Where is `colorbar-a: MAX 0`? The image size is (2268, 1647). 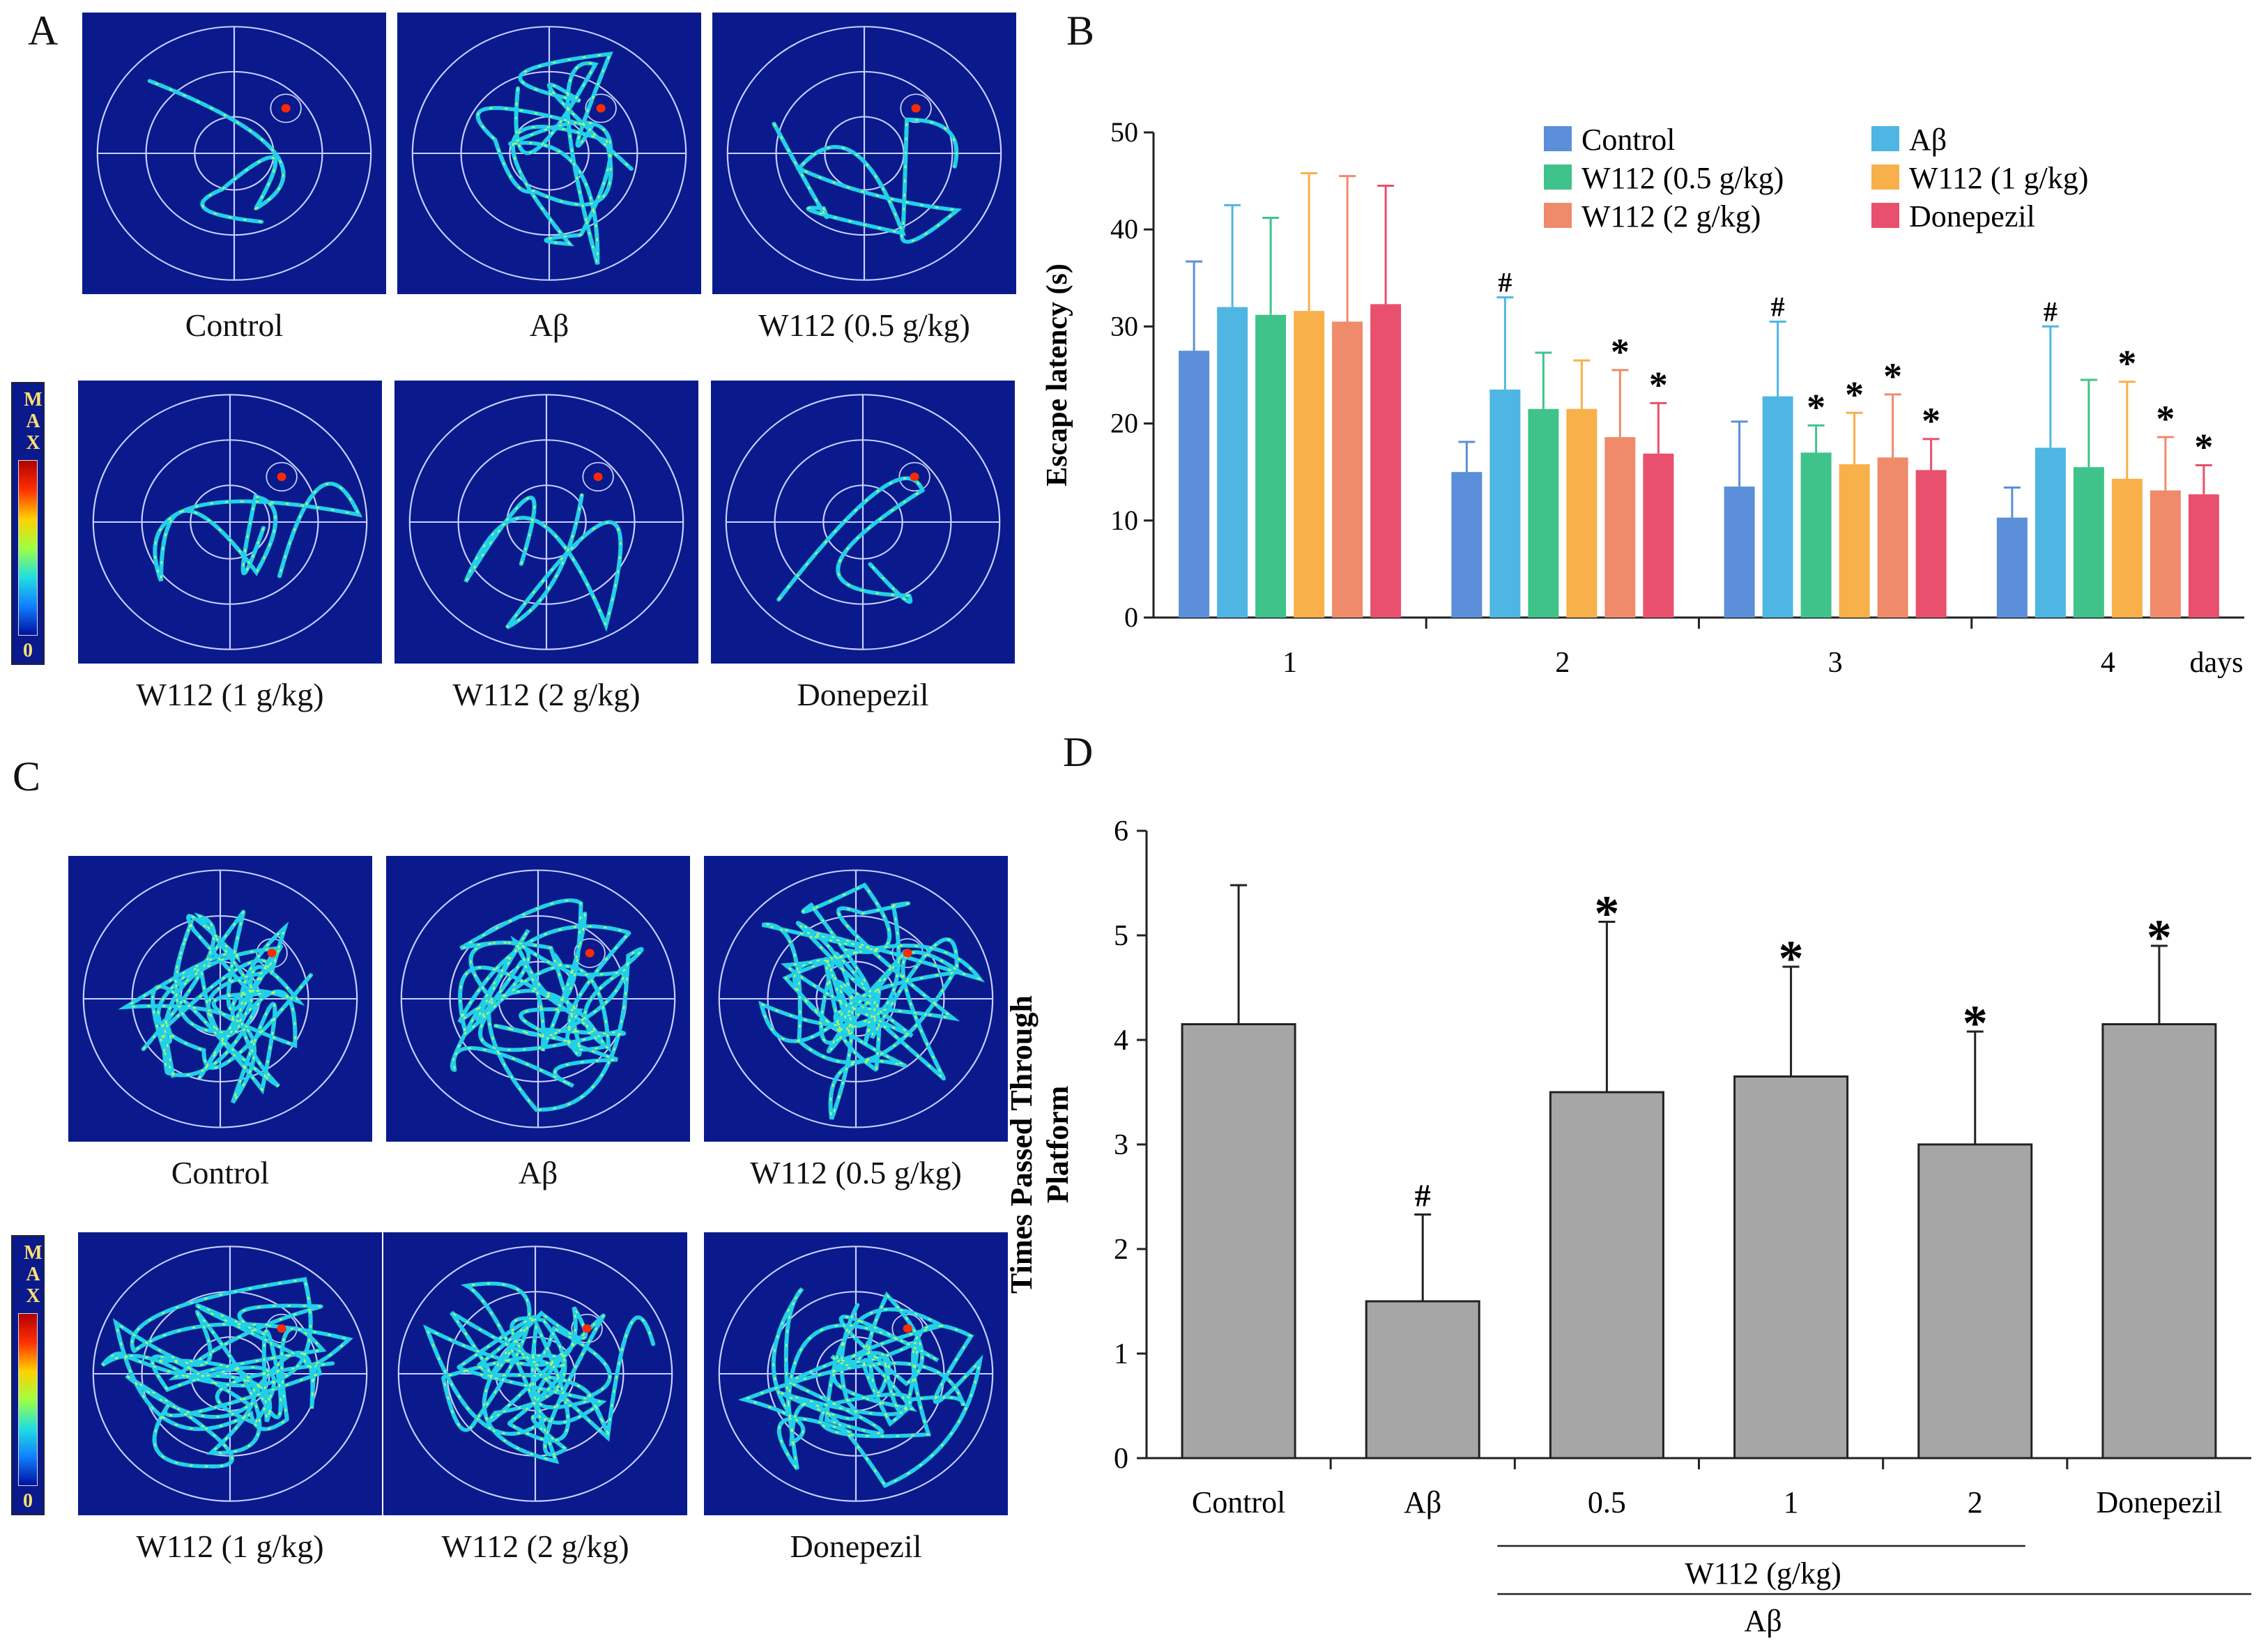 colorbar-a: MAX 0 is located at coordinates (28, 523).